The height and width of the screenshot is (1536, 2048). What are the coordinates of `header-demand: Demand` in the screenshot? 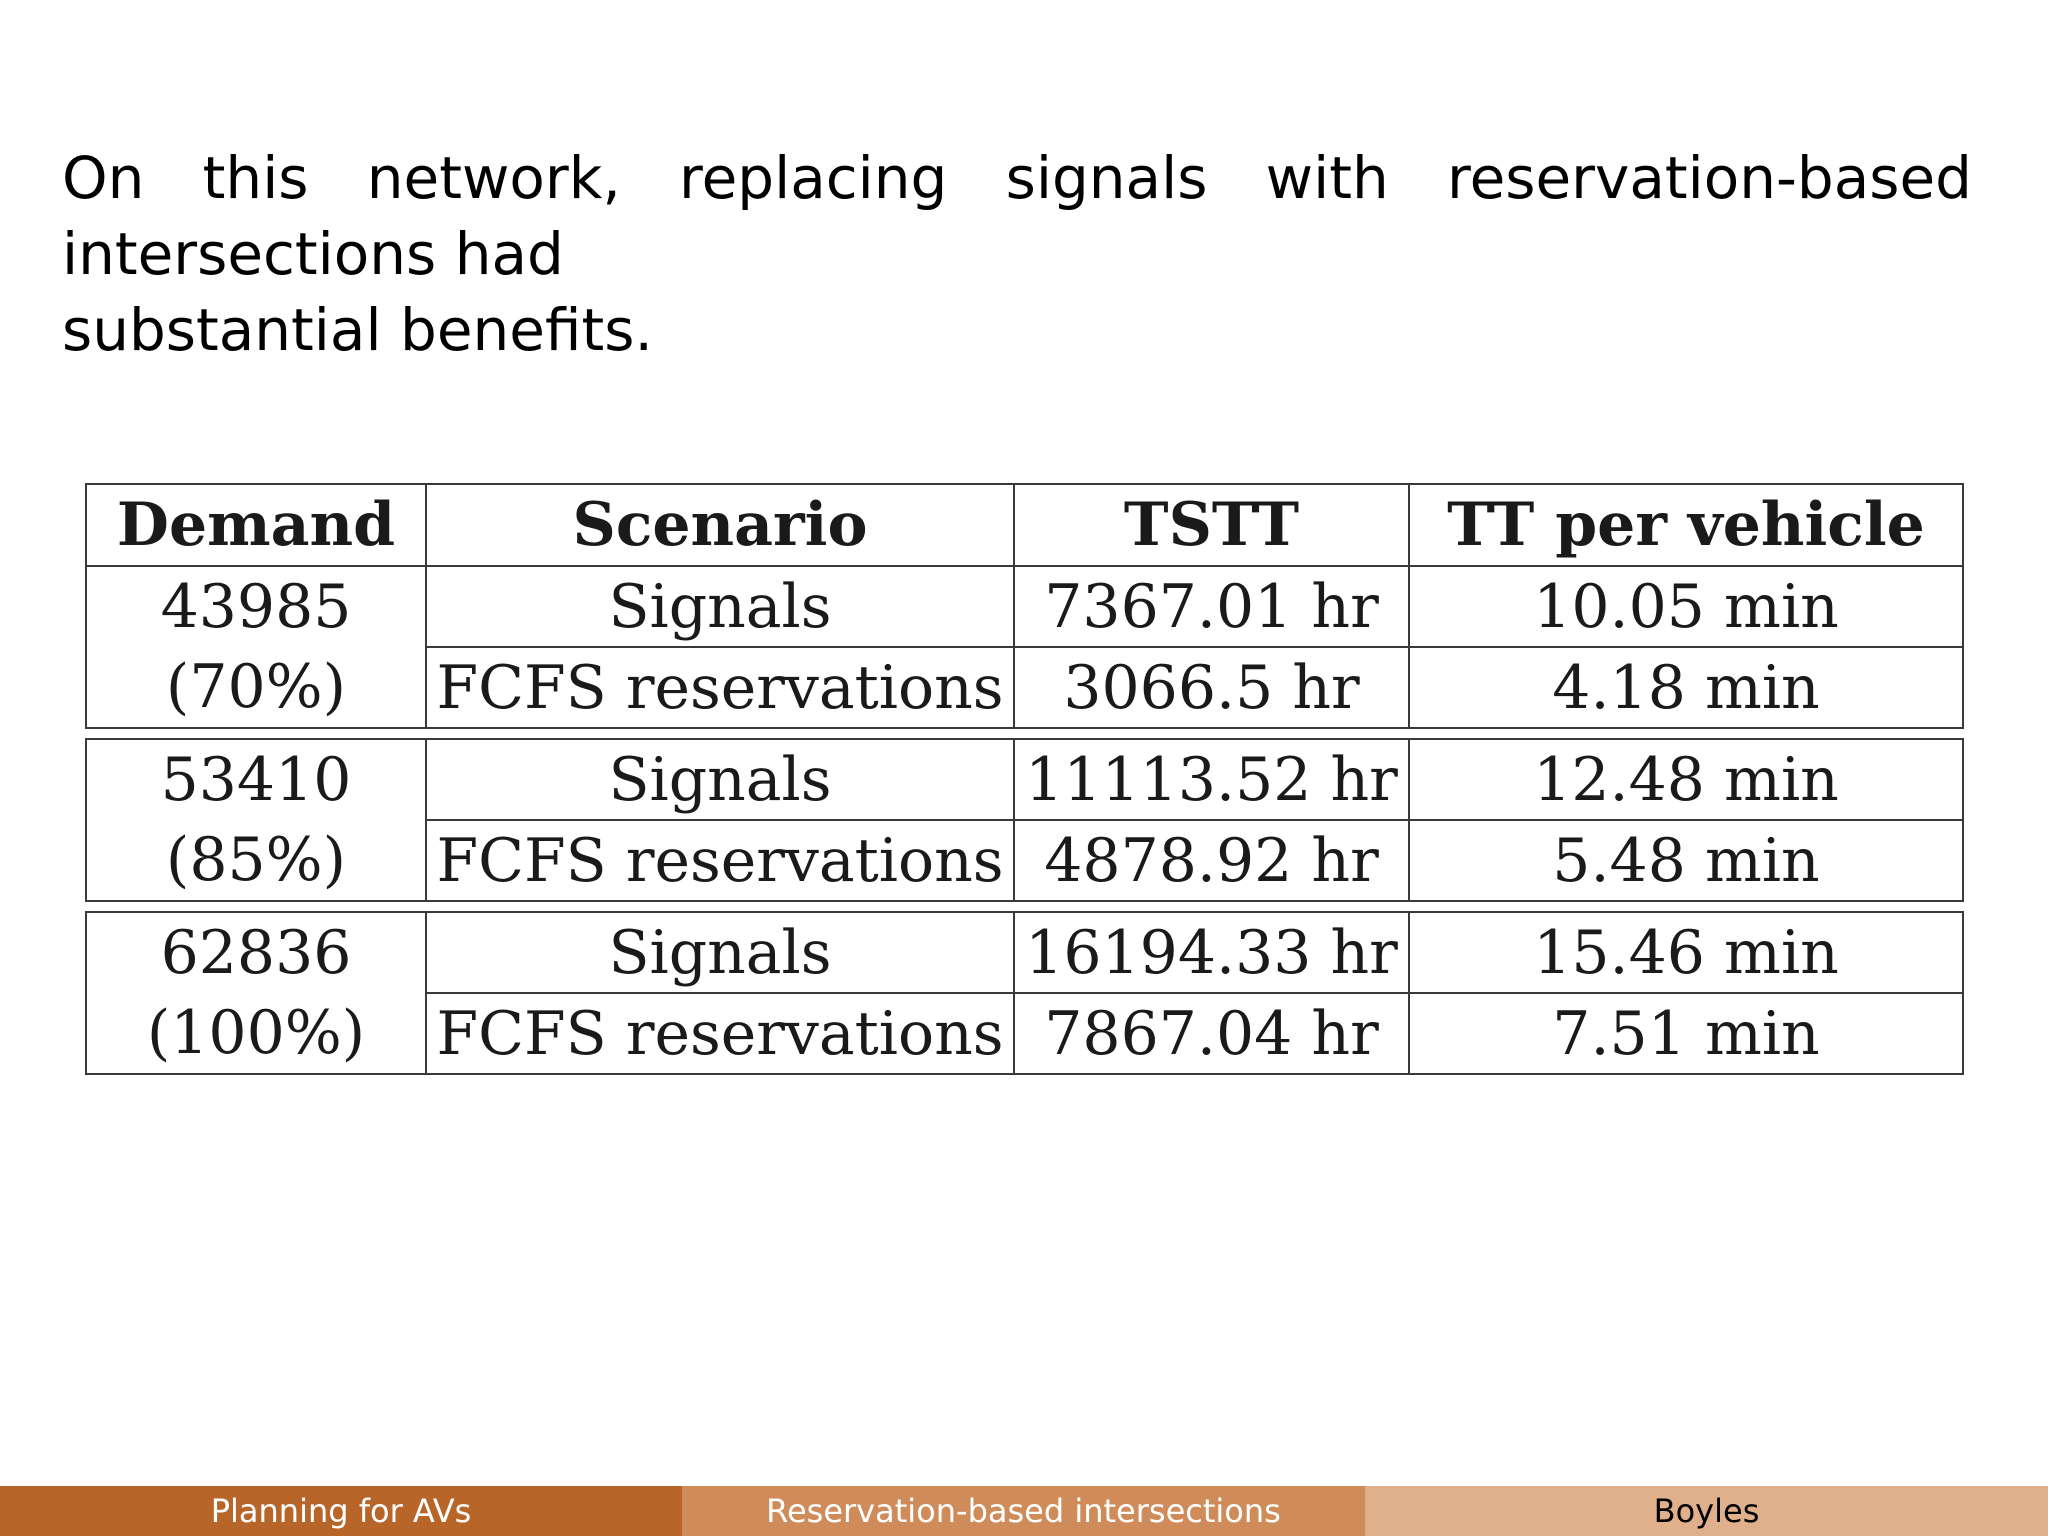 It's located at (256, 525).